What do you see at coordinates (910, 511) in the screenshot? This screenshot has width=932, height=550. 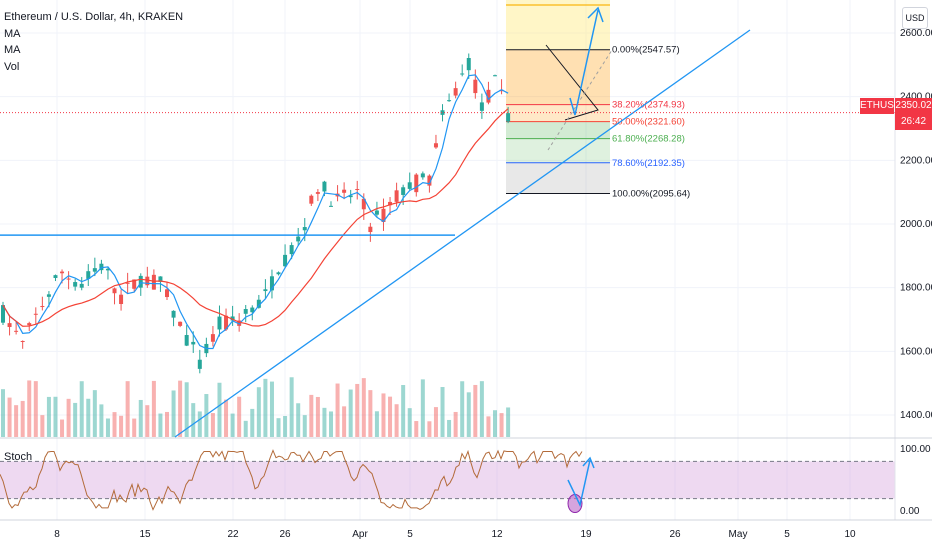 I see `stoch-tick-label: 0.00` at bounding box center [910, 511].